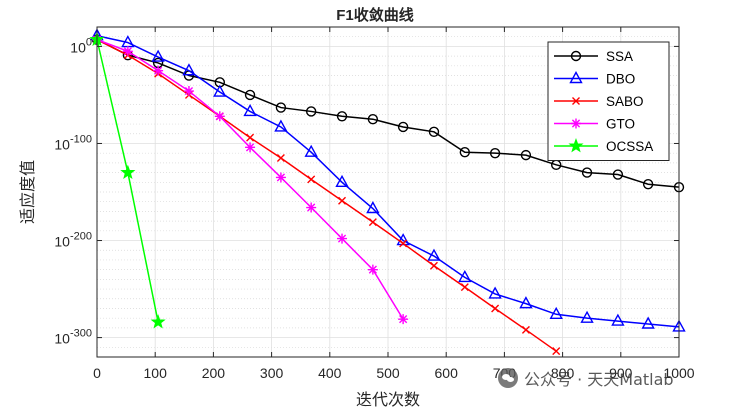 Image resolution: width=750 pixels, height=412 pixels. I want to click on watermark: 公众号 · 天天Matlab, so click(586, 378).